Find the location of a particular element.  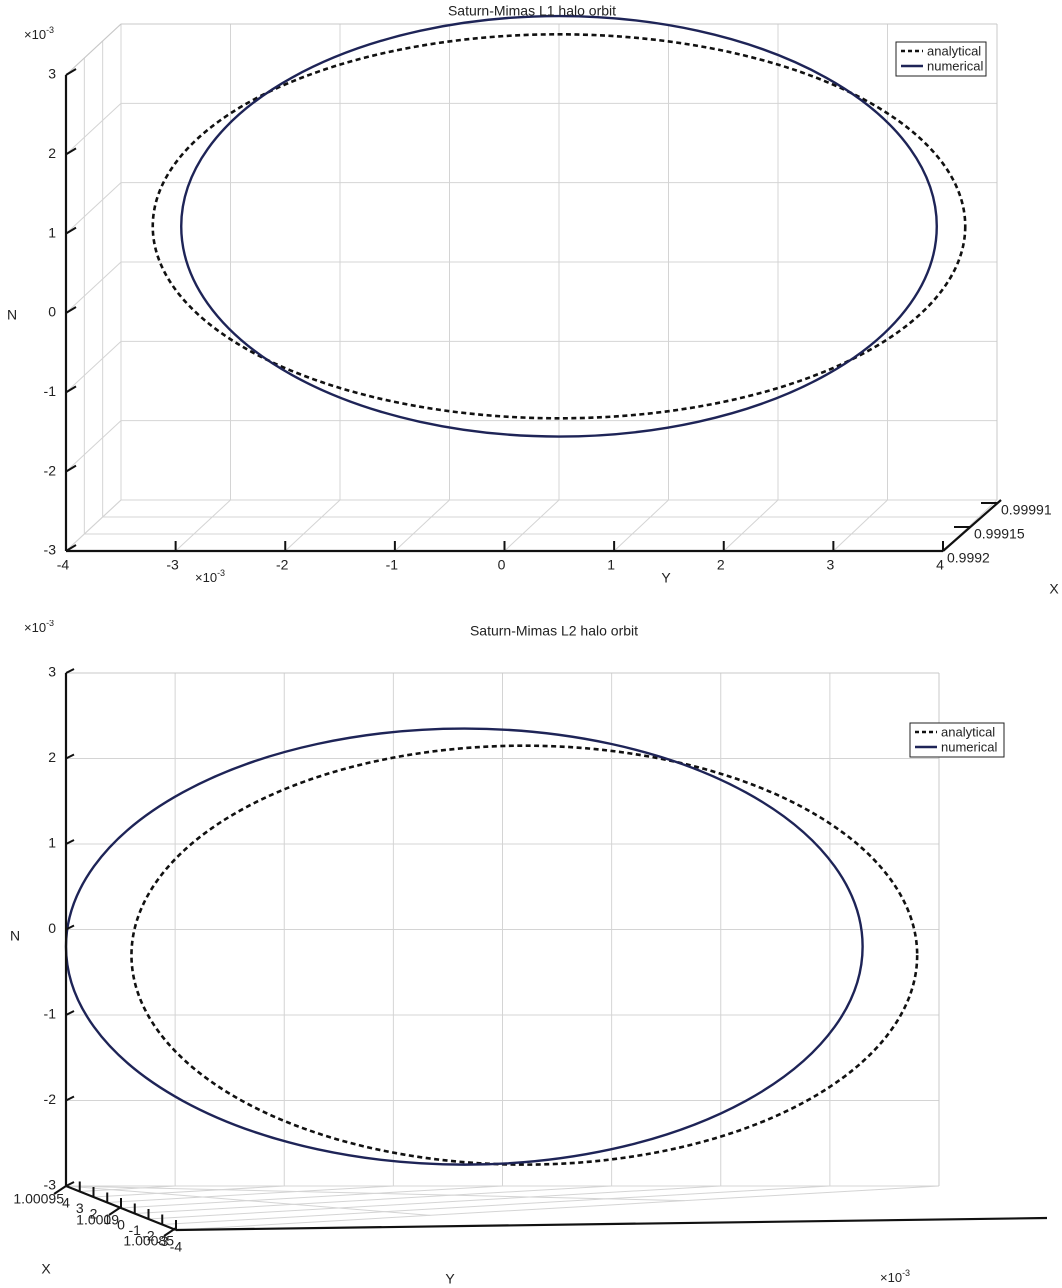

x-tick-label: 0.9992 is located at coordinates (968, 558).